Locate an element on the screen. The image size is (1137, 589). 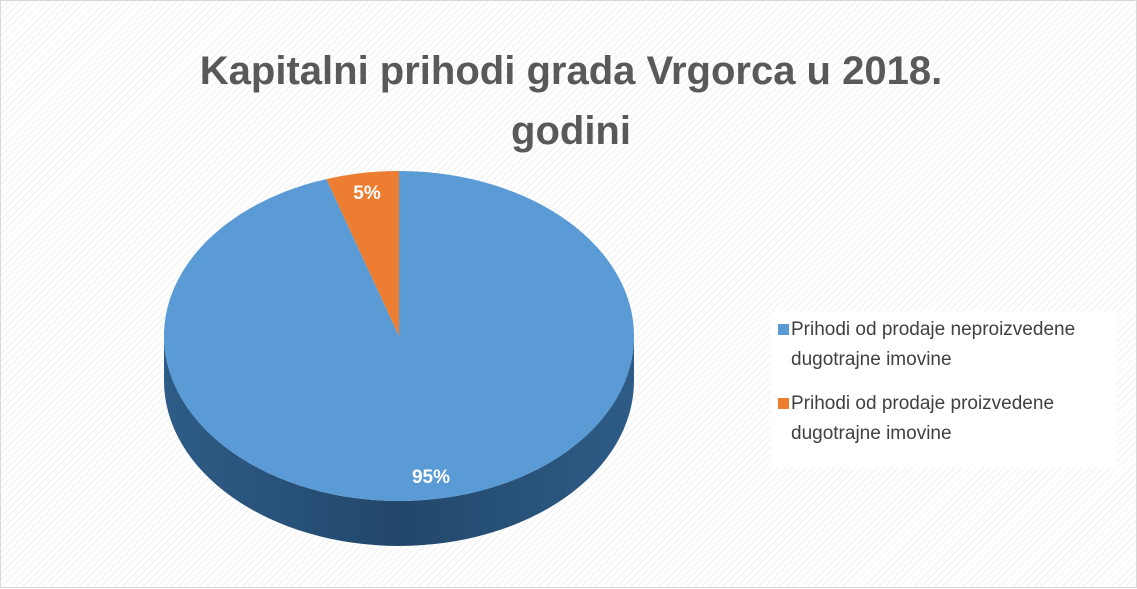
data-label: 95% is located at coordinates (431, 477).